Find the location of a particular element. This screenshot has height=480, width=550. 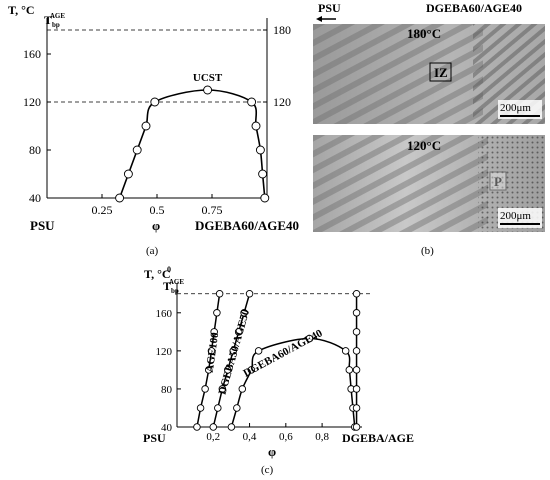

micro-top-scale-bg is located at coordinates (520, 109).